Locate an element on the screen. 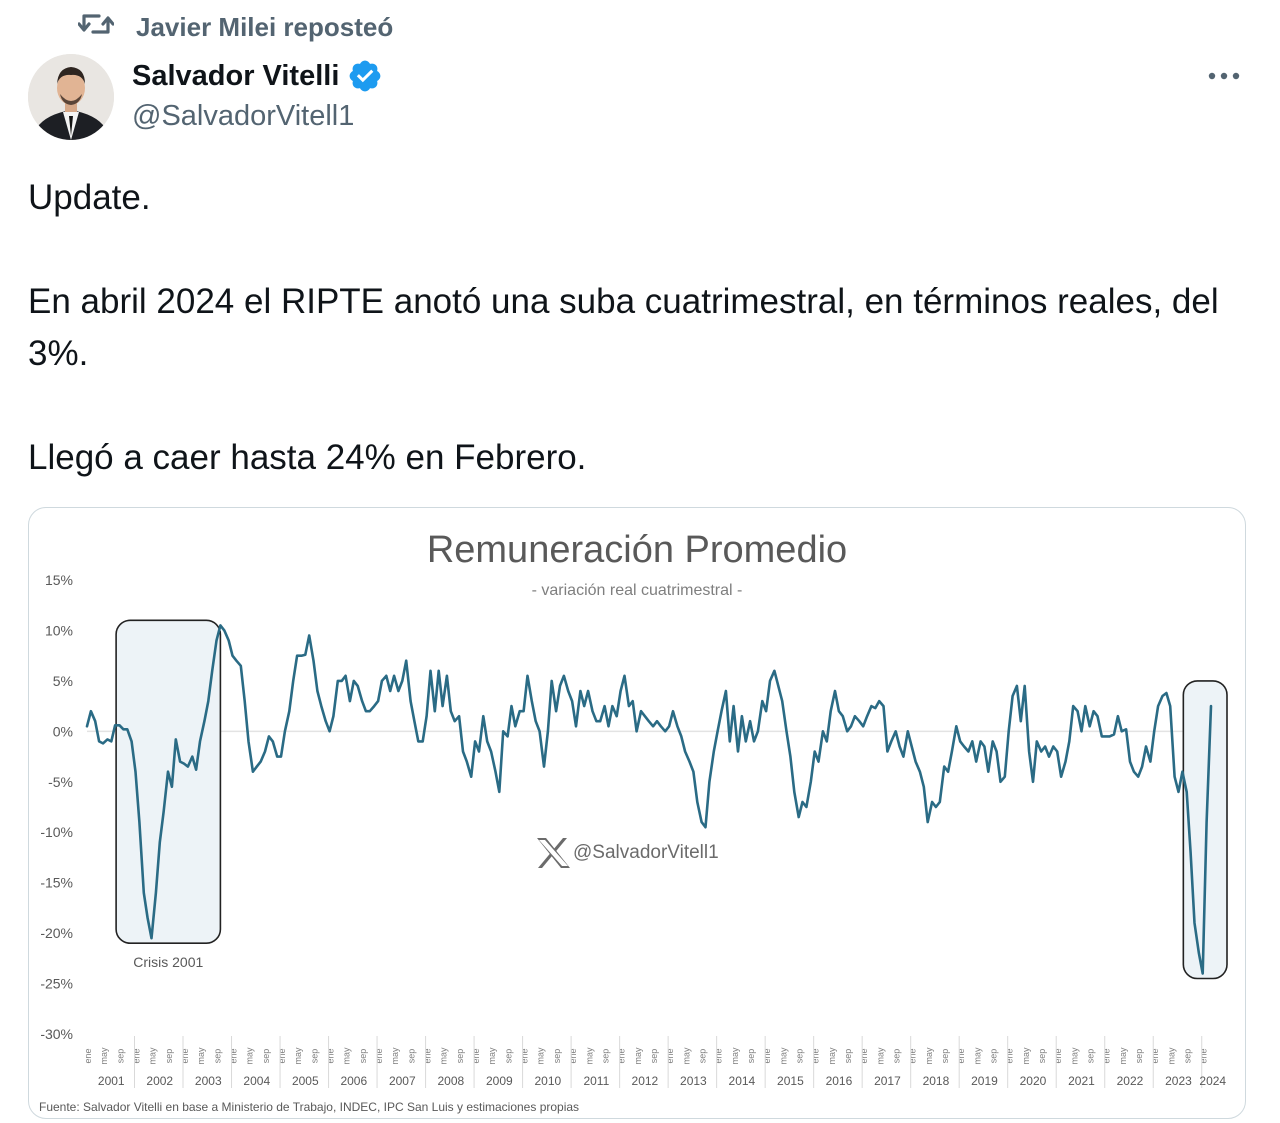 The height and width of the screenshot is (1123, 1280). x-year-label: 2022 is located at coordinates (1130, 1081).